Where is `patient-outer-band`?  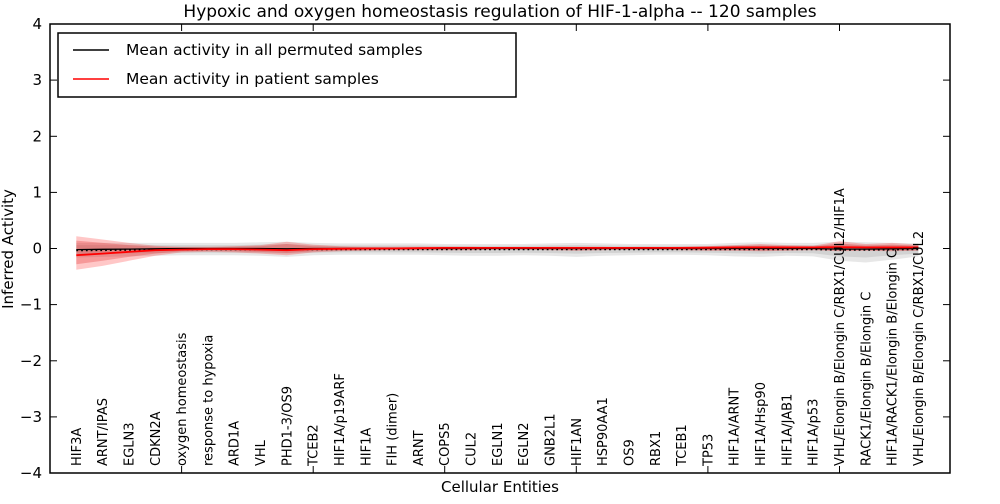 patient-outer-band is located at coordinates (497, 253).